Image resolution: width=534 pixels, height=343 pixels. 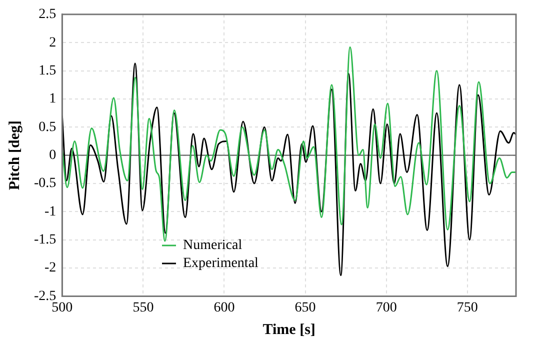 What do you see at coordinates (50, 212) in the screenshot?
I see `y-tick-label: -1` at bounding box center [50, 212].